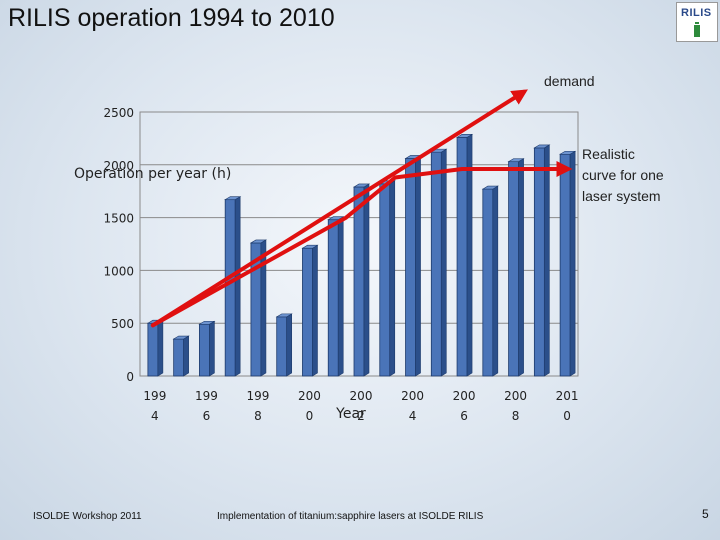 This screenshot has width=720, height=540. I want to click on realistic-label-line: laser system, so click(621, 196).